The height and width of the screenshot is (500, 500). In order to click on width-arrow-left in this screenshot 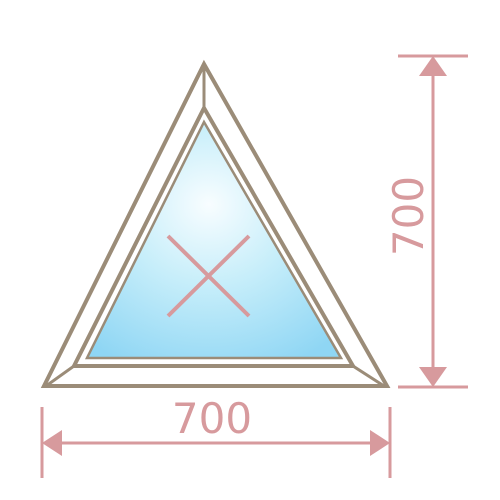, I will do `click(52, 443)`.